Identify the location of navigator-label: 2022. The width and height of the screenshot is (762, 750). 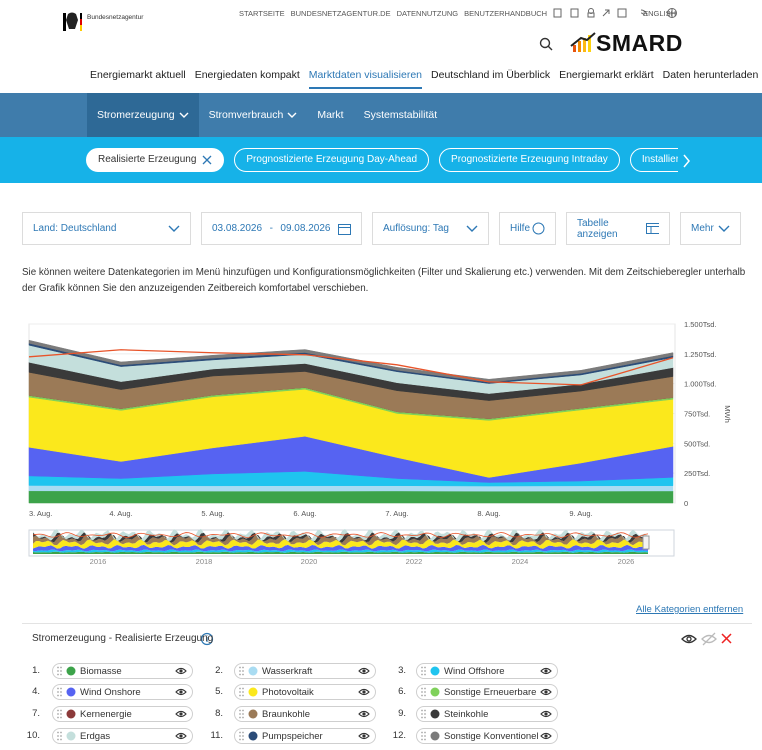
(414, 561).